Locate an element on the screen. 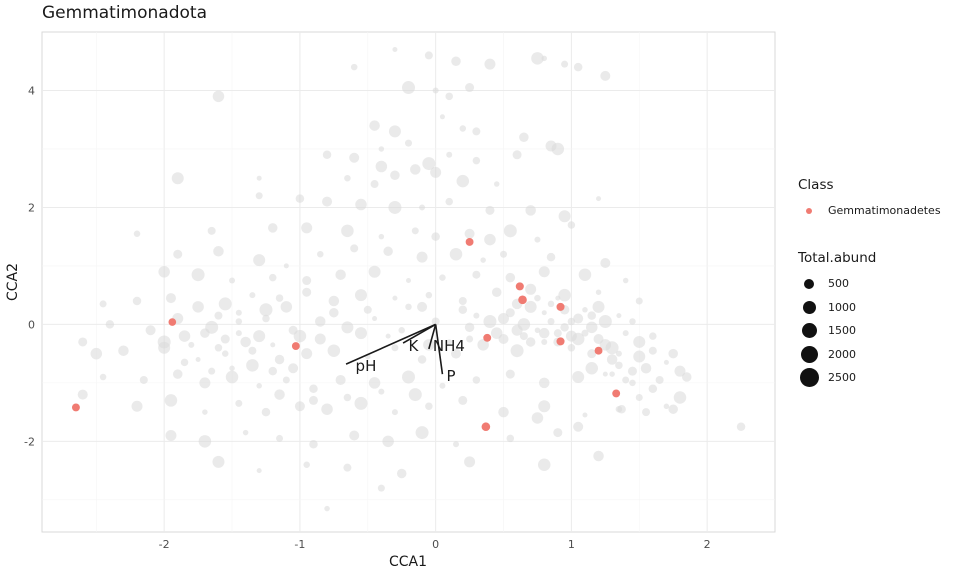 This screenshot has width=960, height=576. y-tick-label: 2 is located at coordinates (31, 207).